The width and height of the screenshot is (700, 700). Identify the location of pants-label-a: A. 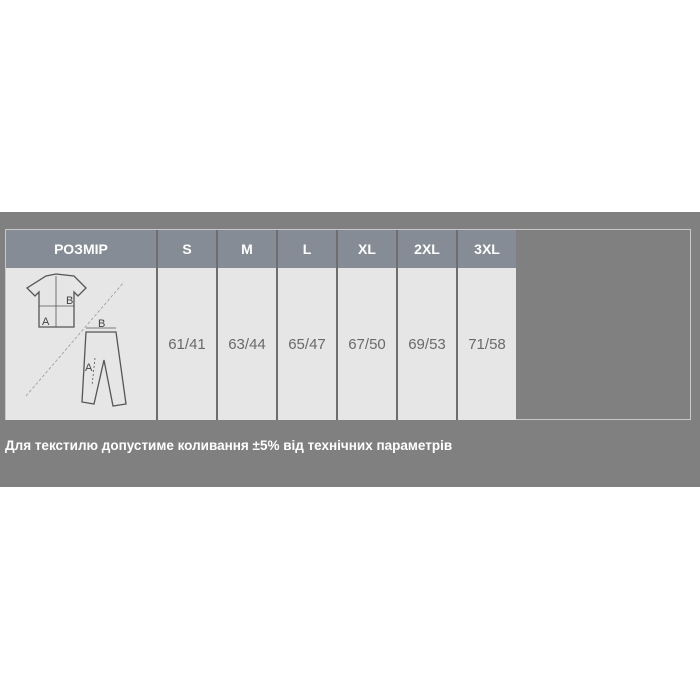
(89, 368).